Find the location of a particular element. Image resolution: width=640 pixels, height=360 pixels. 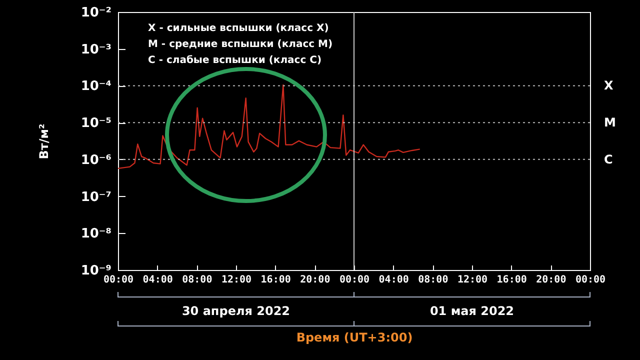

annotation: C - слабые вспышки (класс C) is located at coordinates (235, 60).